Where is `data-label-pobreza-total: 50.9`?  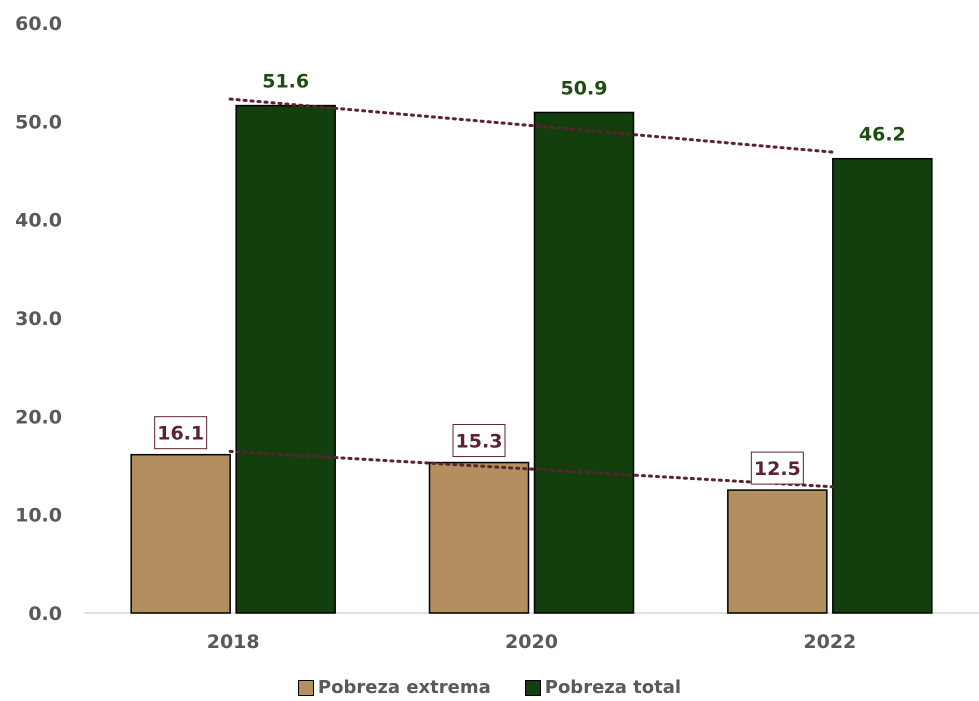
data-label-pobreza-total: 50.9 is located at coordinates (584, 88).